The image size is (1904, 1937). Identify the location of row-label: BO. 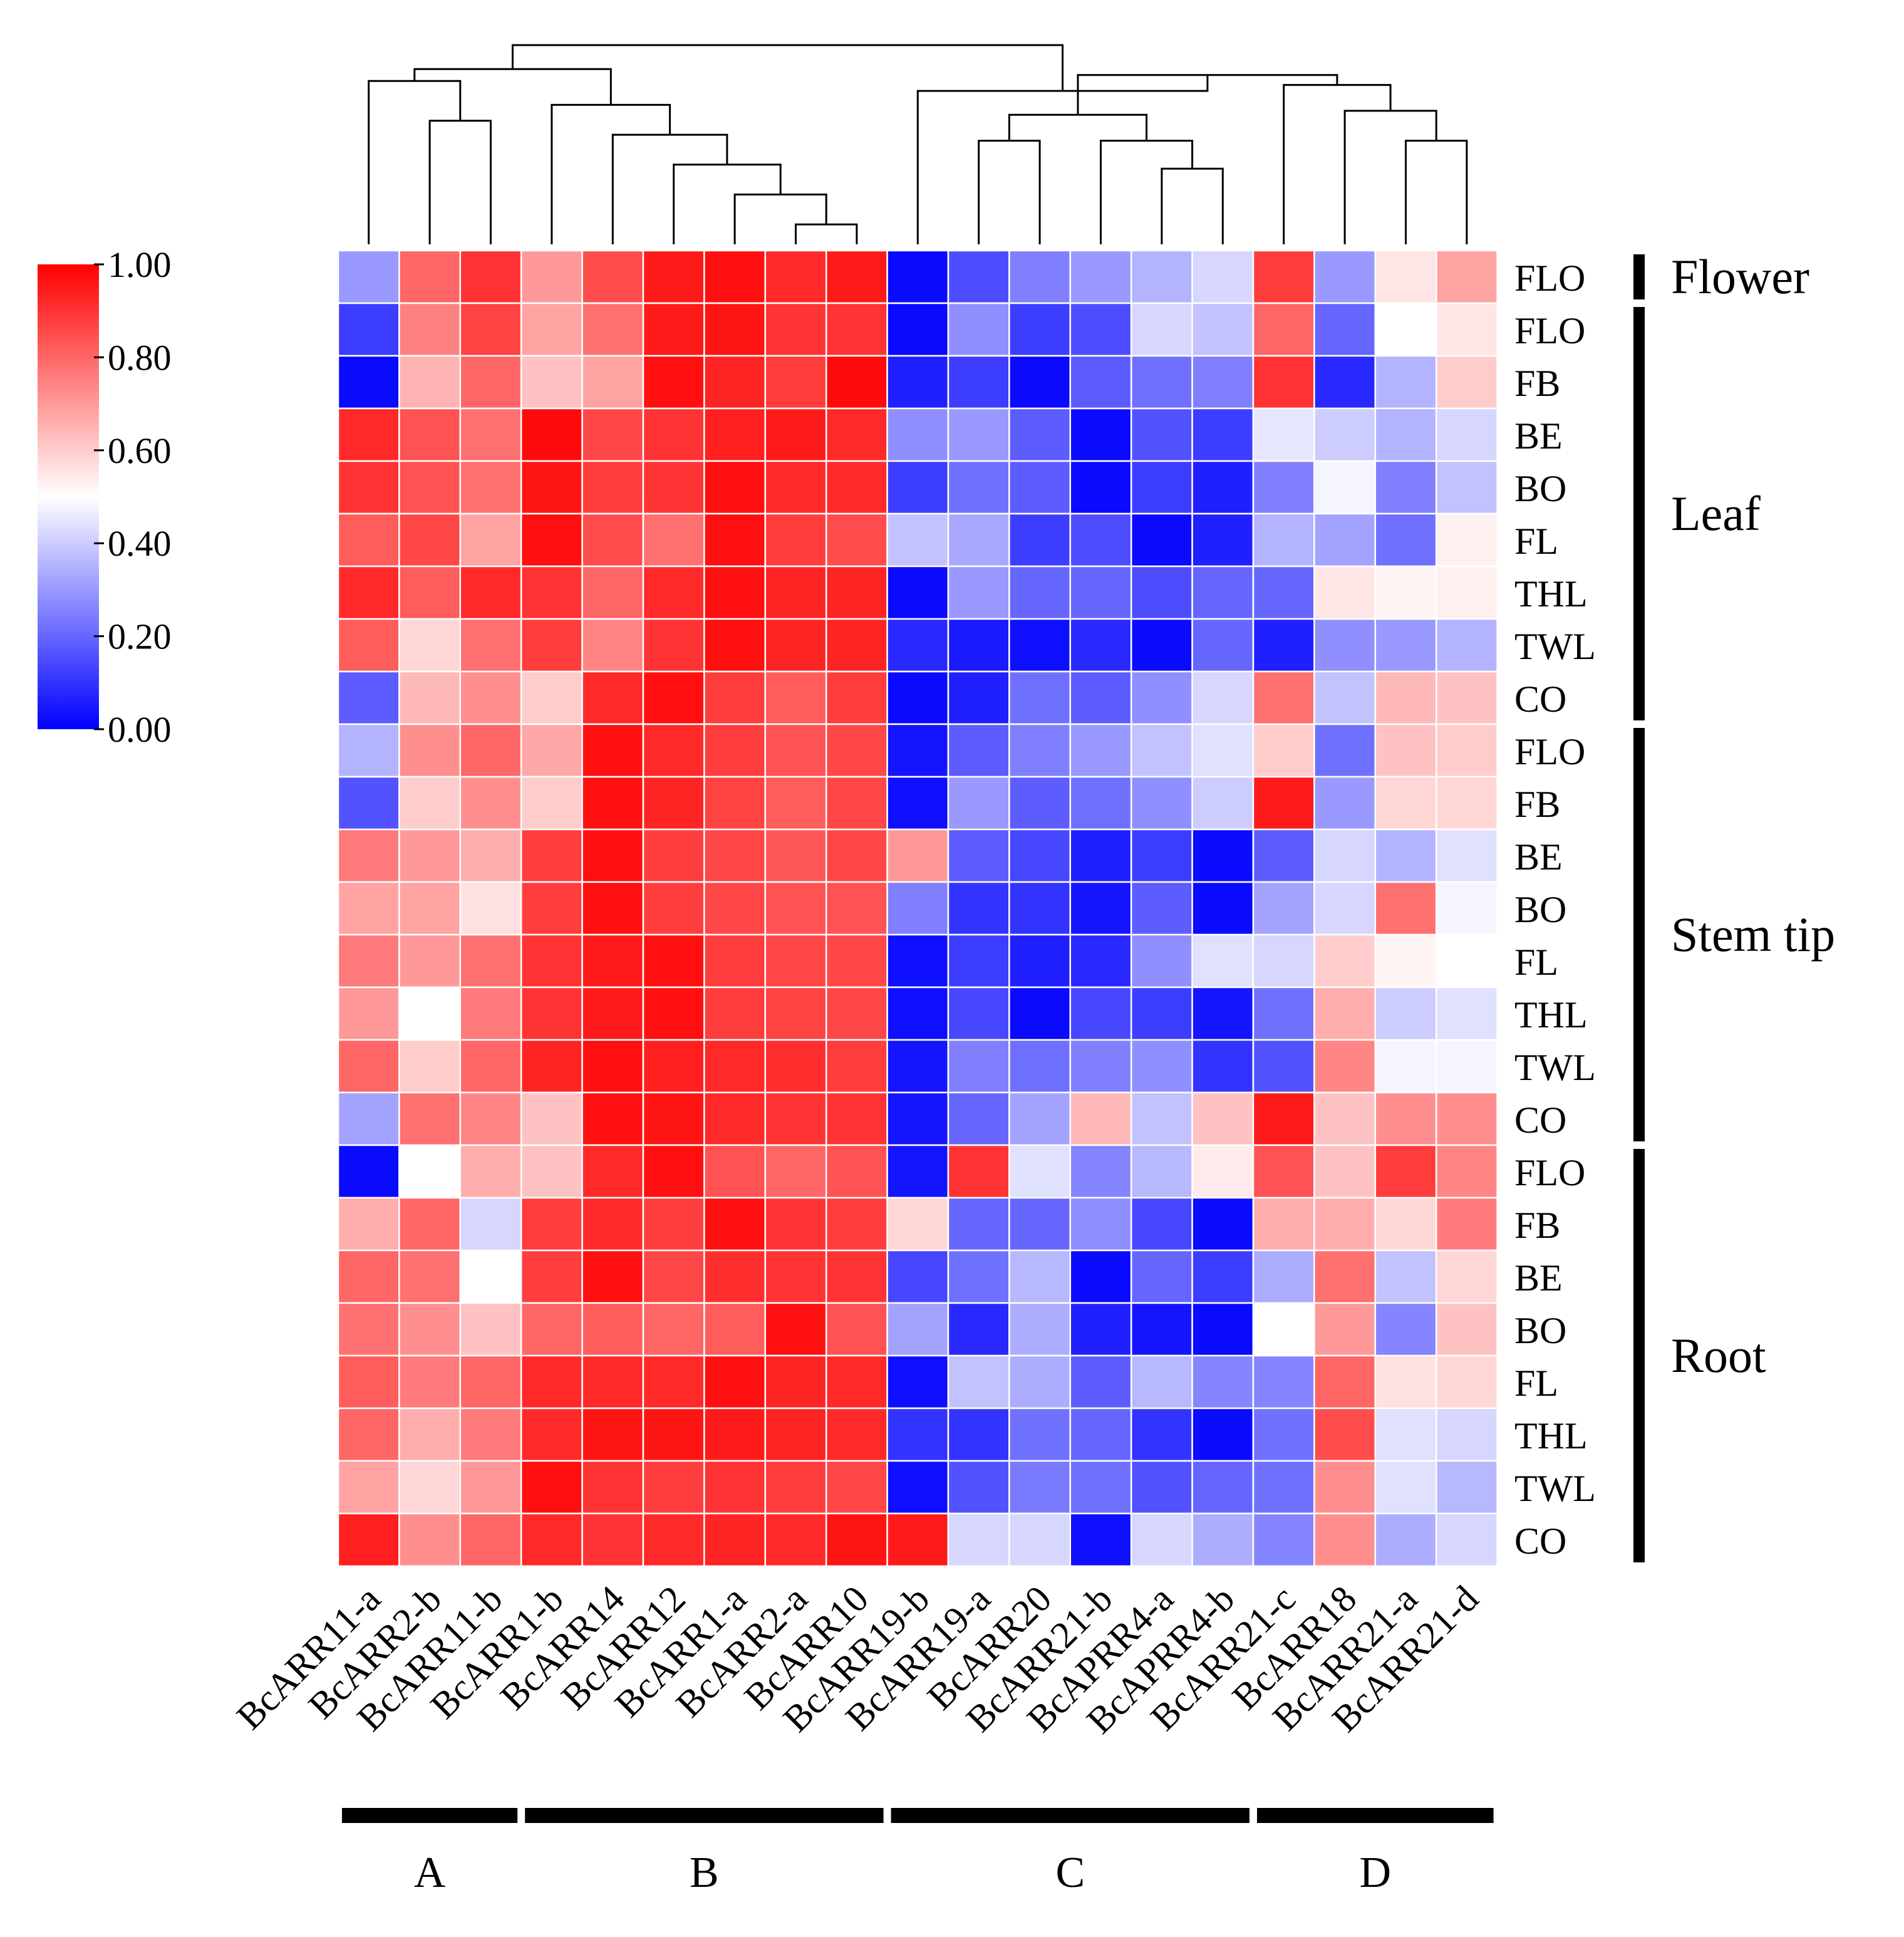
(1540, 1330).